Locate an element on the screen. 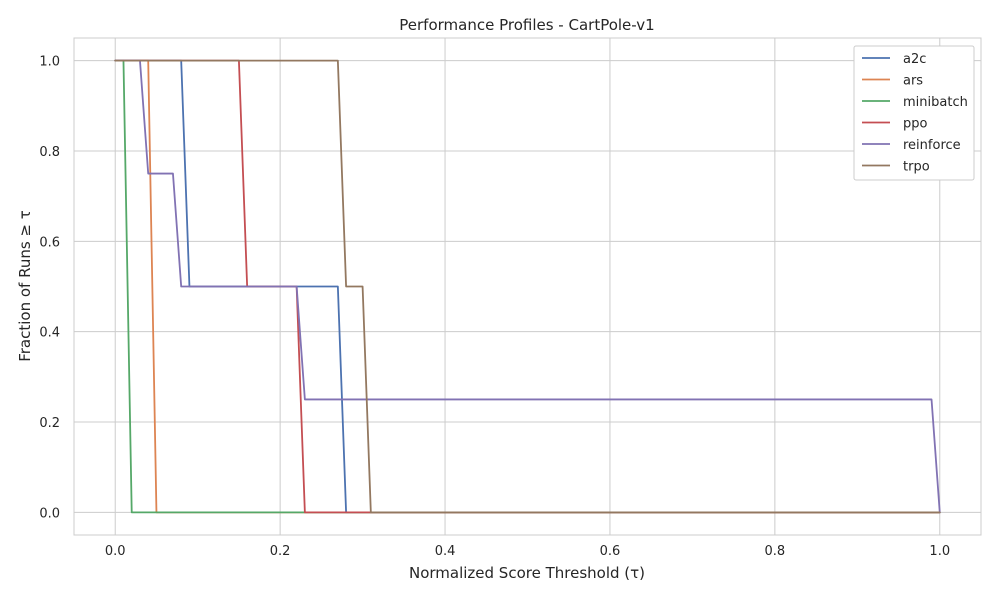 The width and height of the screenshot is (1000, 600). x-tick-label: 0.8 is located at coordinates (775, 551).